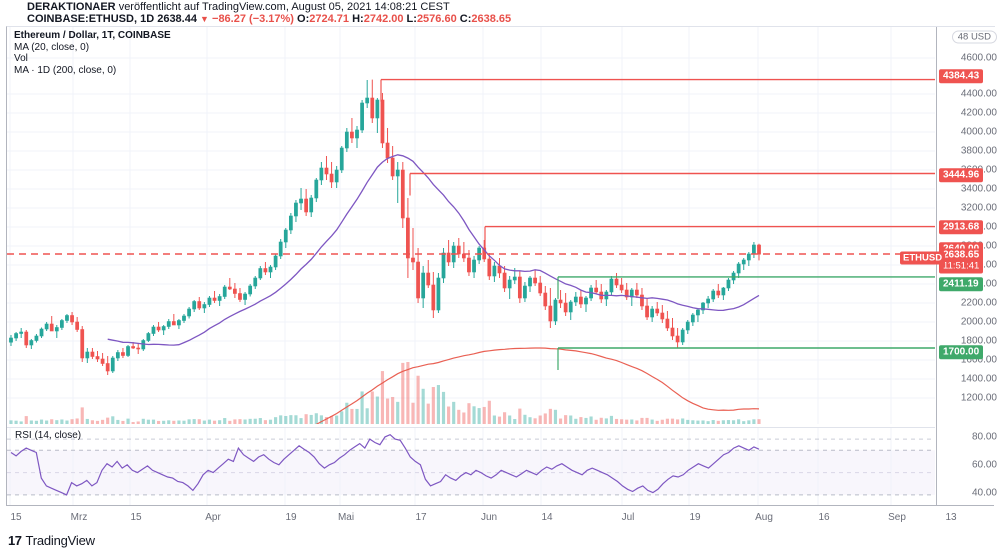 The image size is (1000, 551). I want to click on price-level-tag: 4384.43, so click(961, 76).